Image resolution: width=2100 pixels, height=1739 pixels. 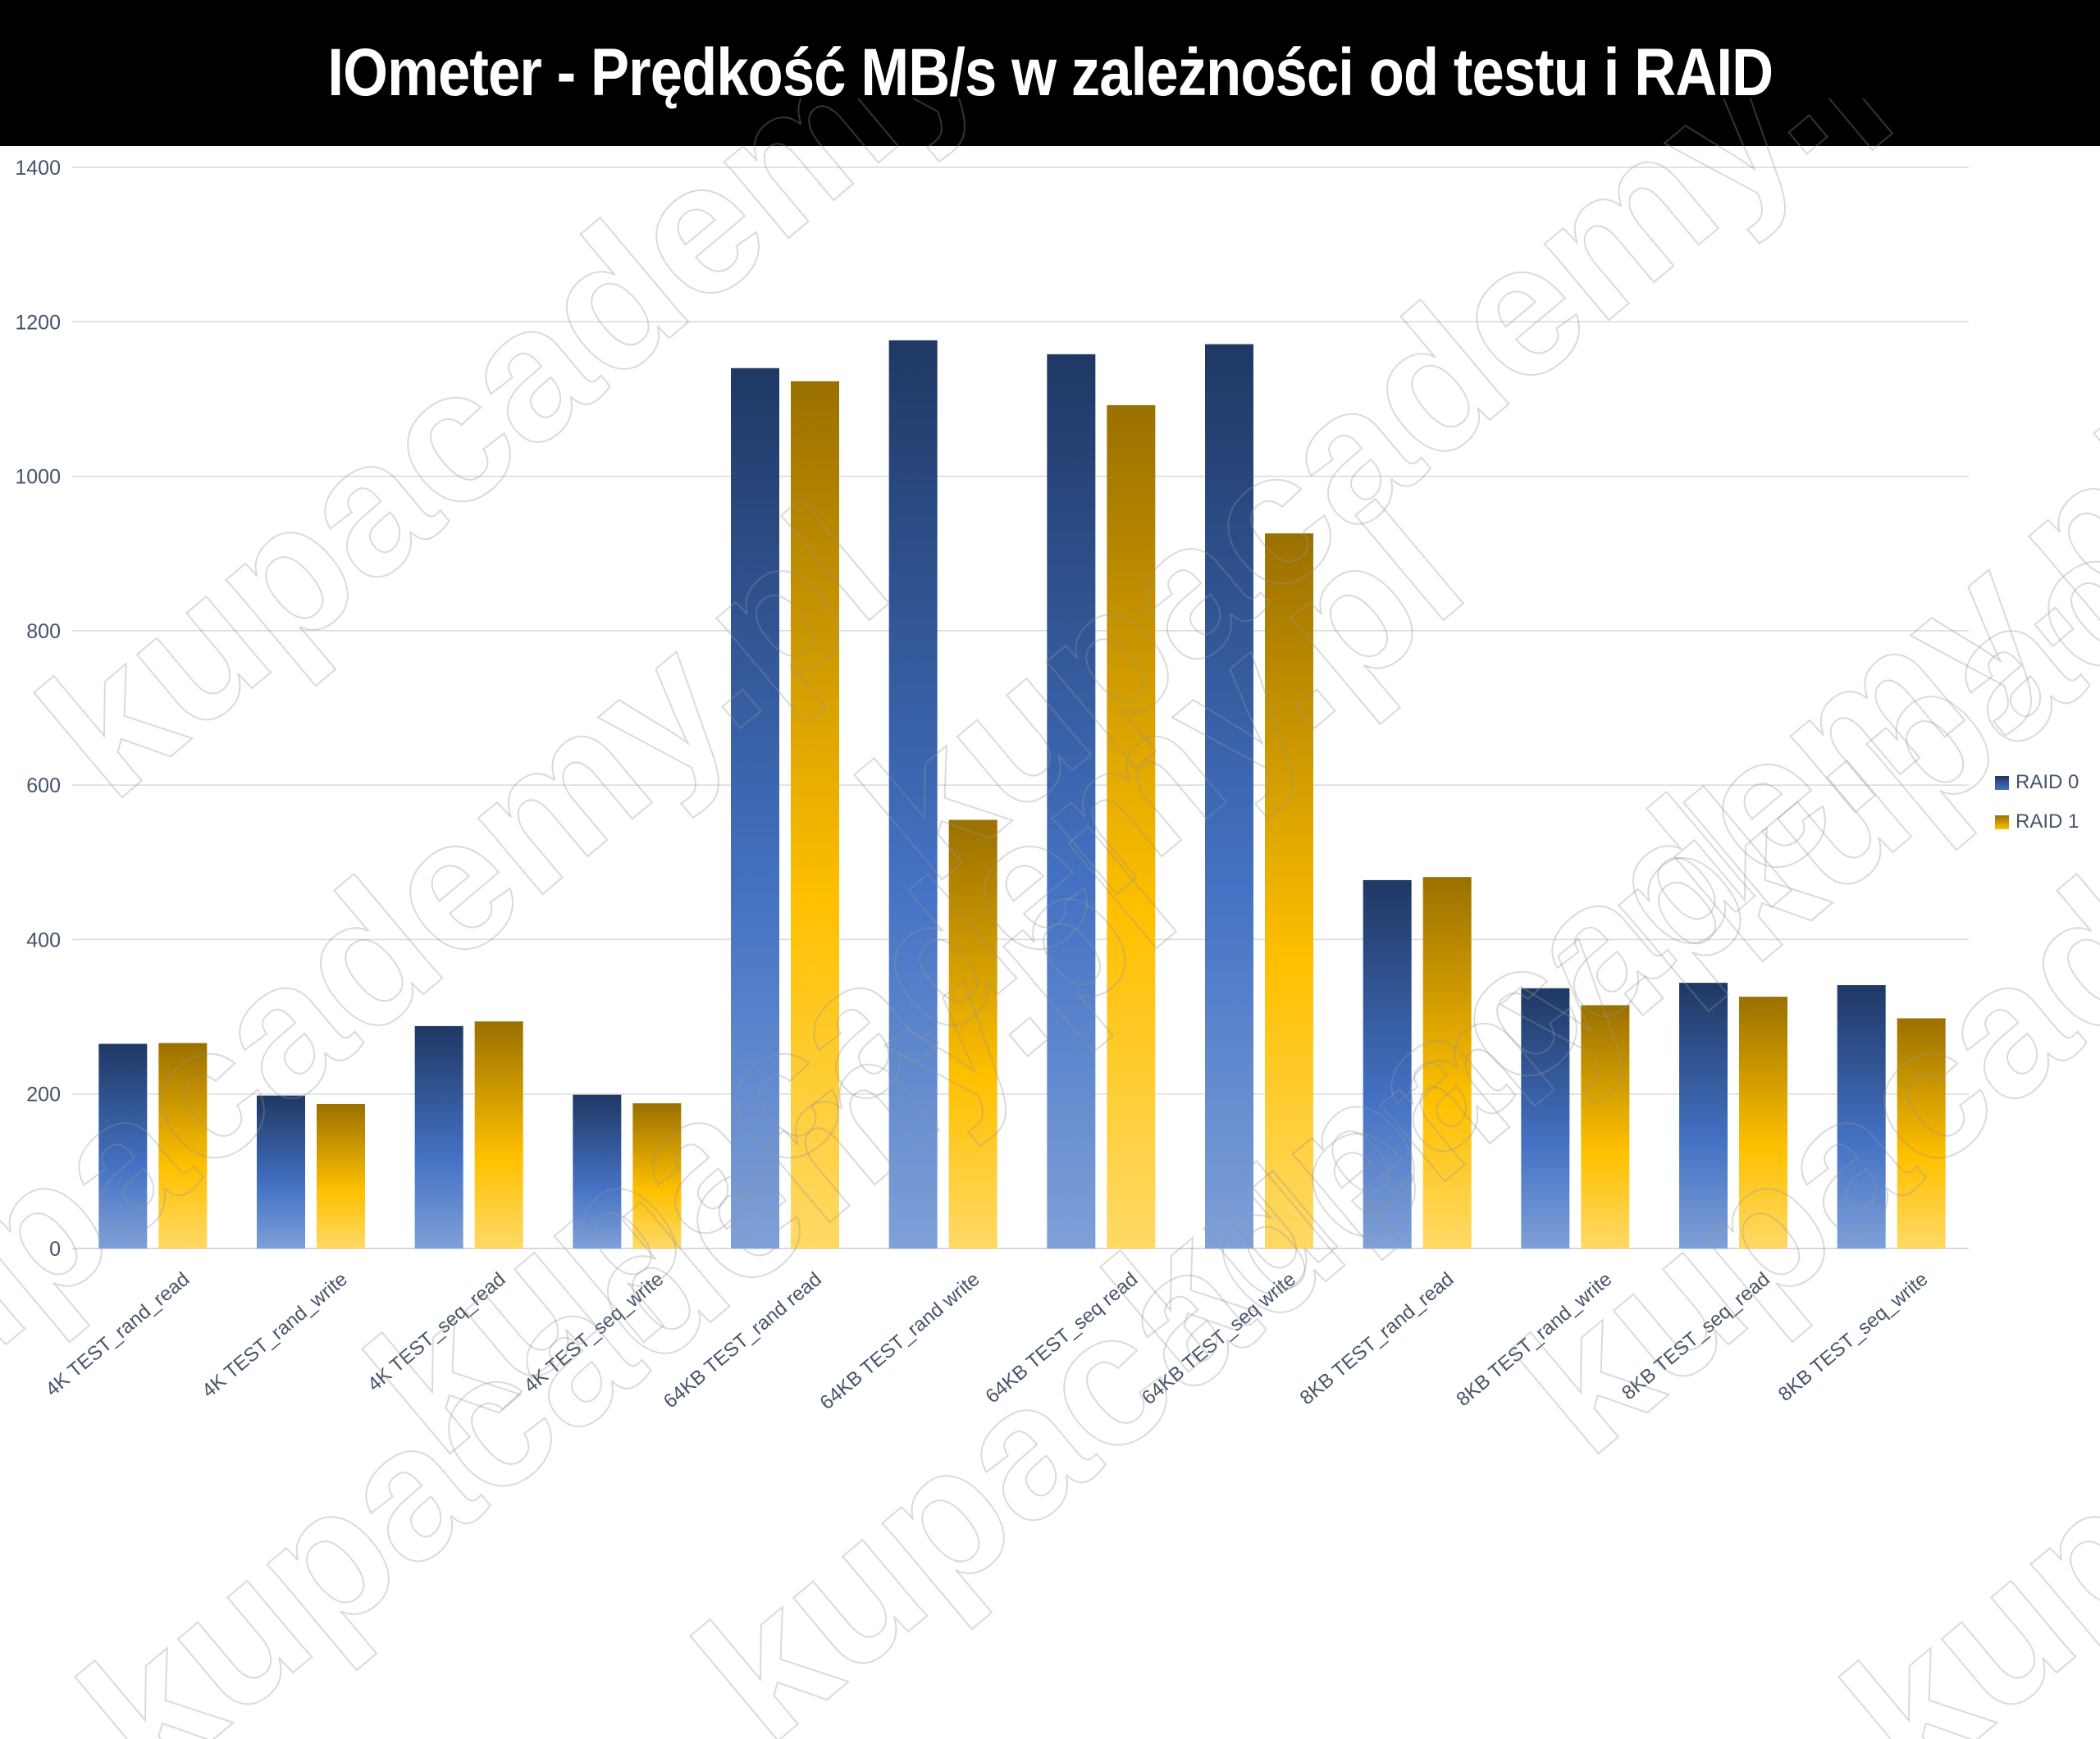 I want to click on legend-label-raid1: RAID 1, so click(x=2047, y=821).